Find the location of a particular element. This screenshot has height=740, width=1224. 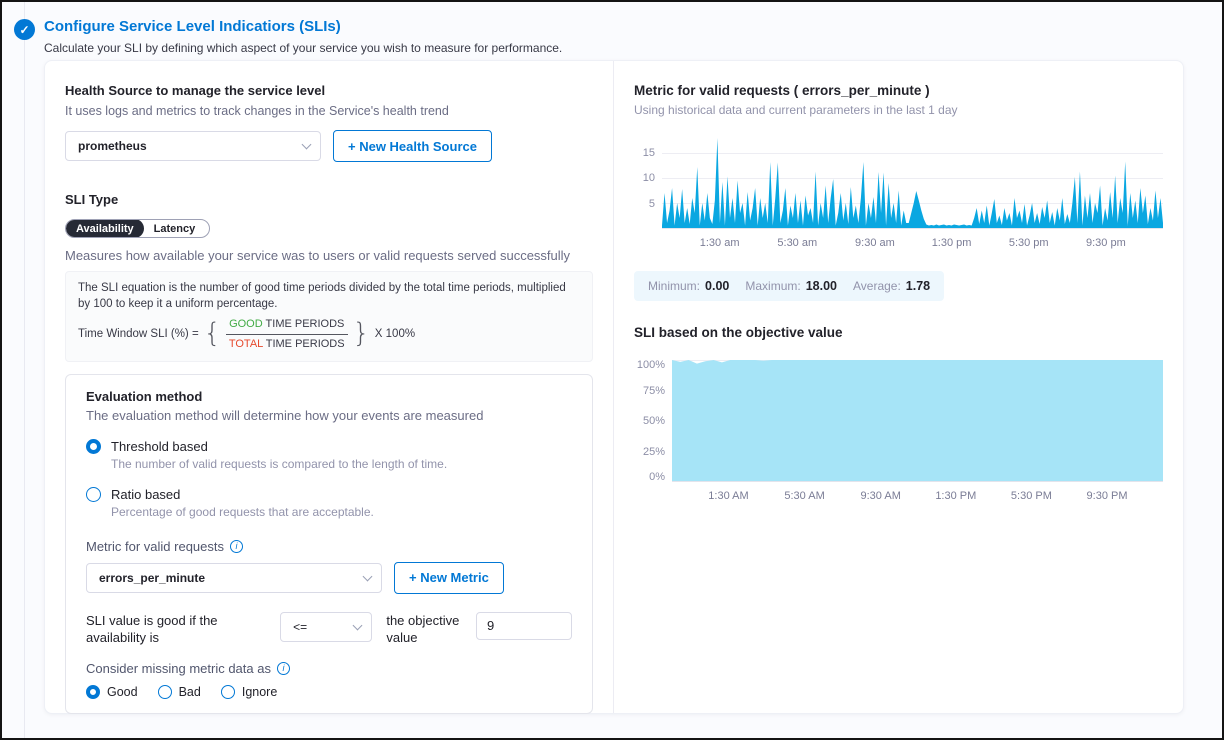

average-label: Average: is located at coordinates (876, 286).